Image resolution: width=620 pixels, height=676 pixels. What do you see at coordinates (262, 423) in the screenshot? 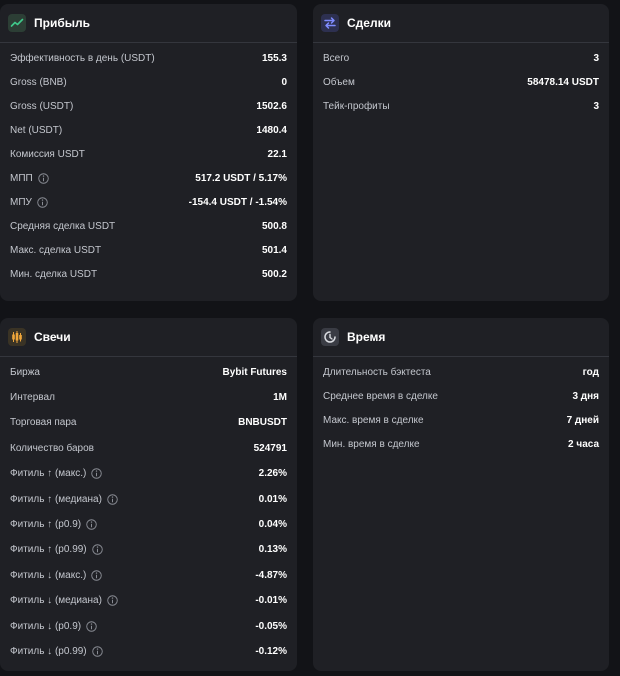
I see `stat-value: BNBUSDT` at bounding box center [262, 423].